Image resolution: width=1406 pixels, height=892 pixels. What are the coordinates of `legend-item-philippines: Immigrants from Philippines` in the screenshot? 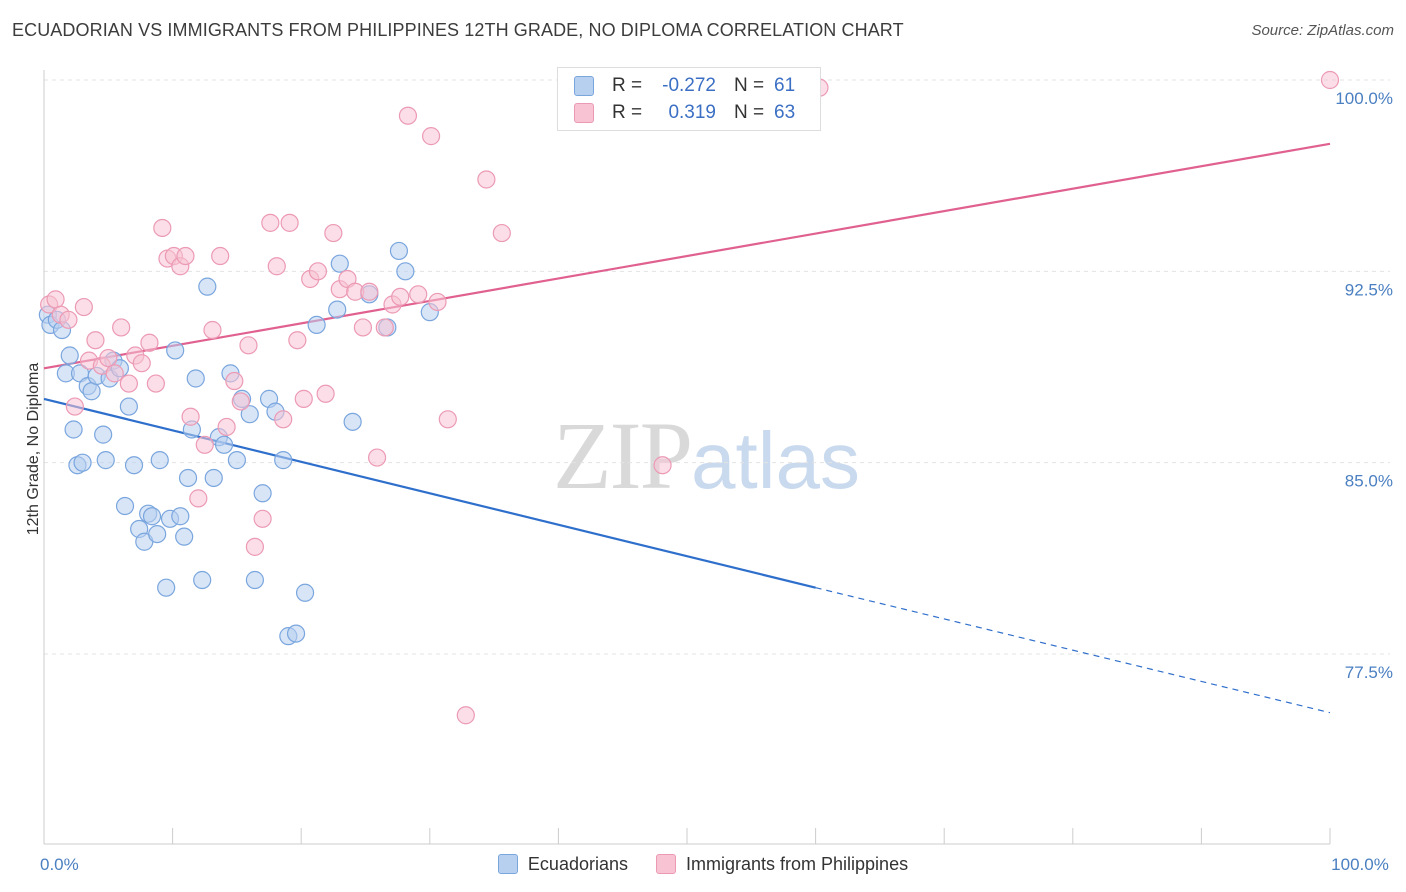 It's located at (782, 864).